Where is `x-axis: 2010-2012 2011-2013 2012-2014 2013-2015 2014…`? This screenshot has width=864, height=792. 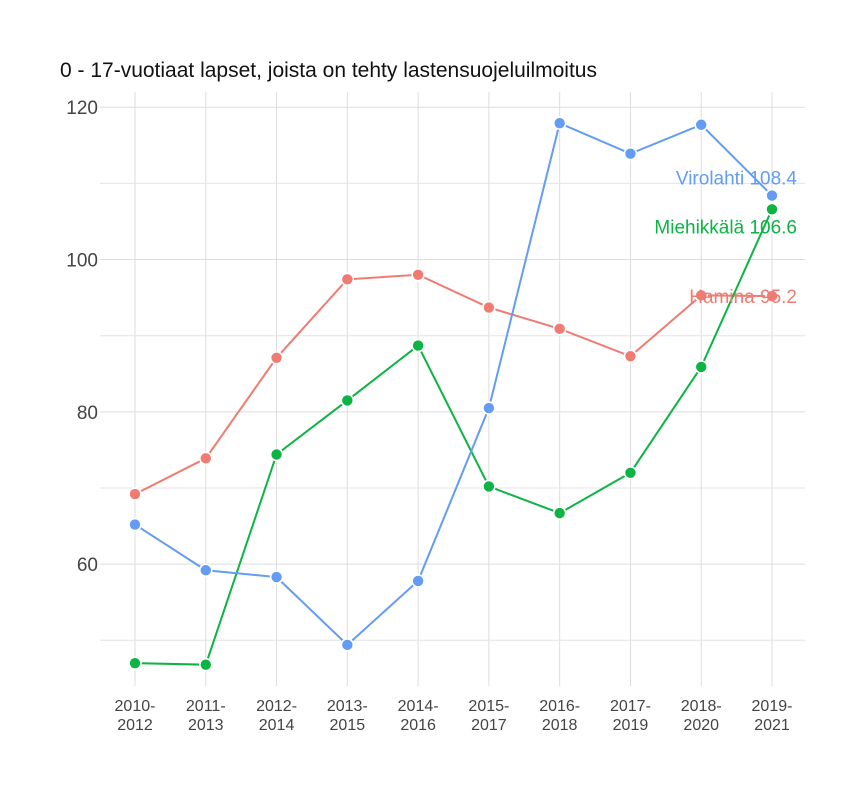
x-axis: 2010-2012 2011-2013 2012-2014 2013-2015 2014… is located at coordinates (454, 716).